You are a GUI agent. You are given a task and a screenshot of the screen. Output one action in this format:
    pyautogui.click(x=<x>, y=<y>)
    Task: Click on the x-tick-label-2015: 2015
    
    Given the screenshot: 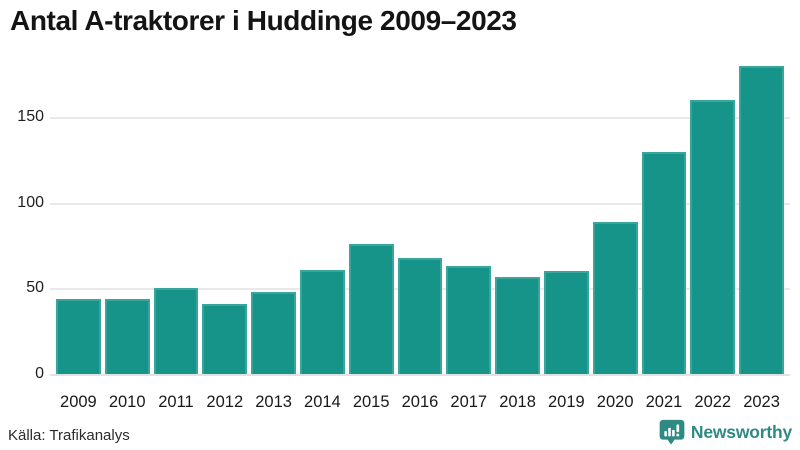 What is the action you would take?
    pyautogui.click(x=371, y=402)
    